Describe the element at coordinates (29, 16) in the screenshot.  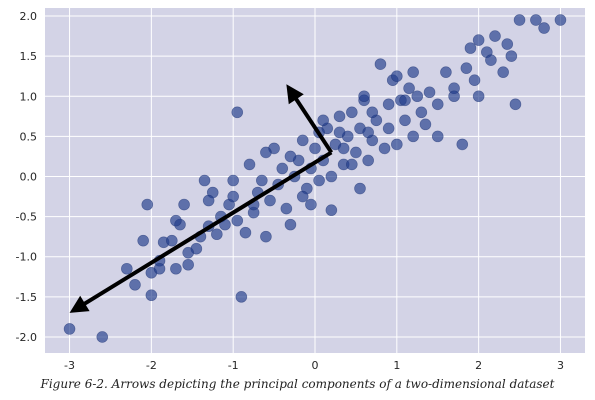
I see `y-tick-label: 2.0` at that location.